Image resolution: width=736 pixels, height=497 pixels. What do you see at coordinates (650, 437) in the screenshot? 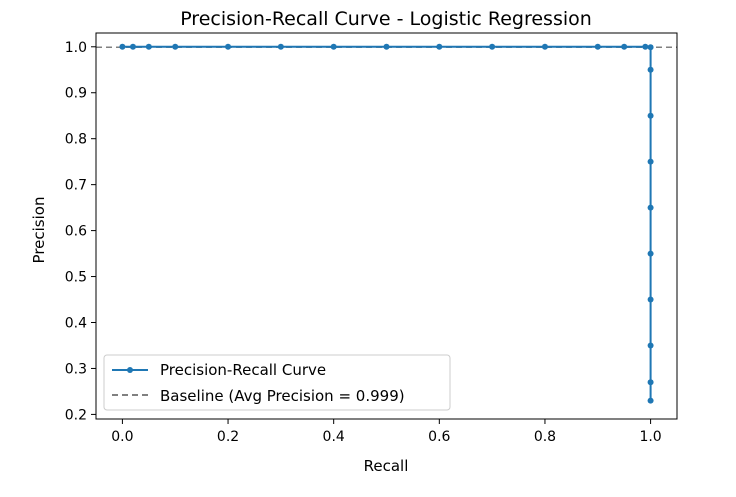
I see `x-tick-label: 1.0` at bounding box center [650, 437].